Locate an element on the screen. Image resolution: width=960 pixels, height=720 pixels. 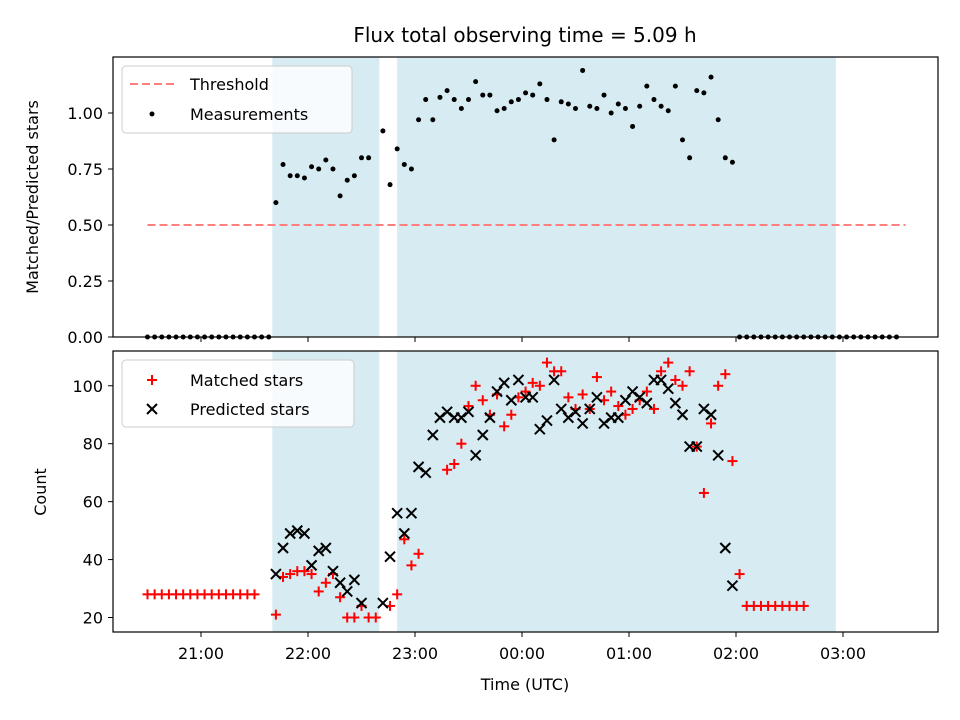
x-tick-label: 03:00 is located at coordinates (843, 653).